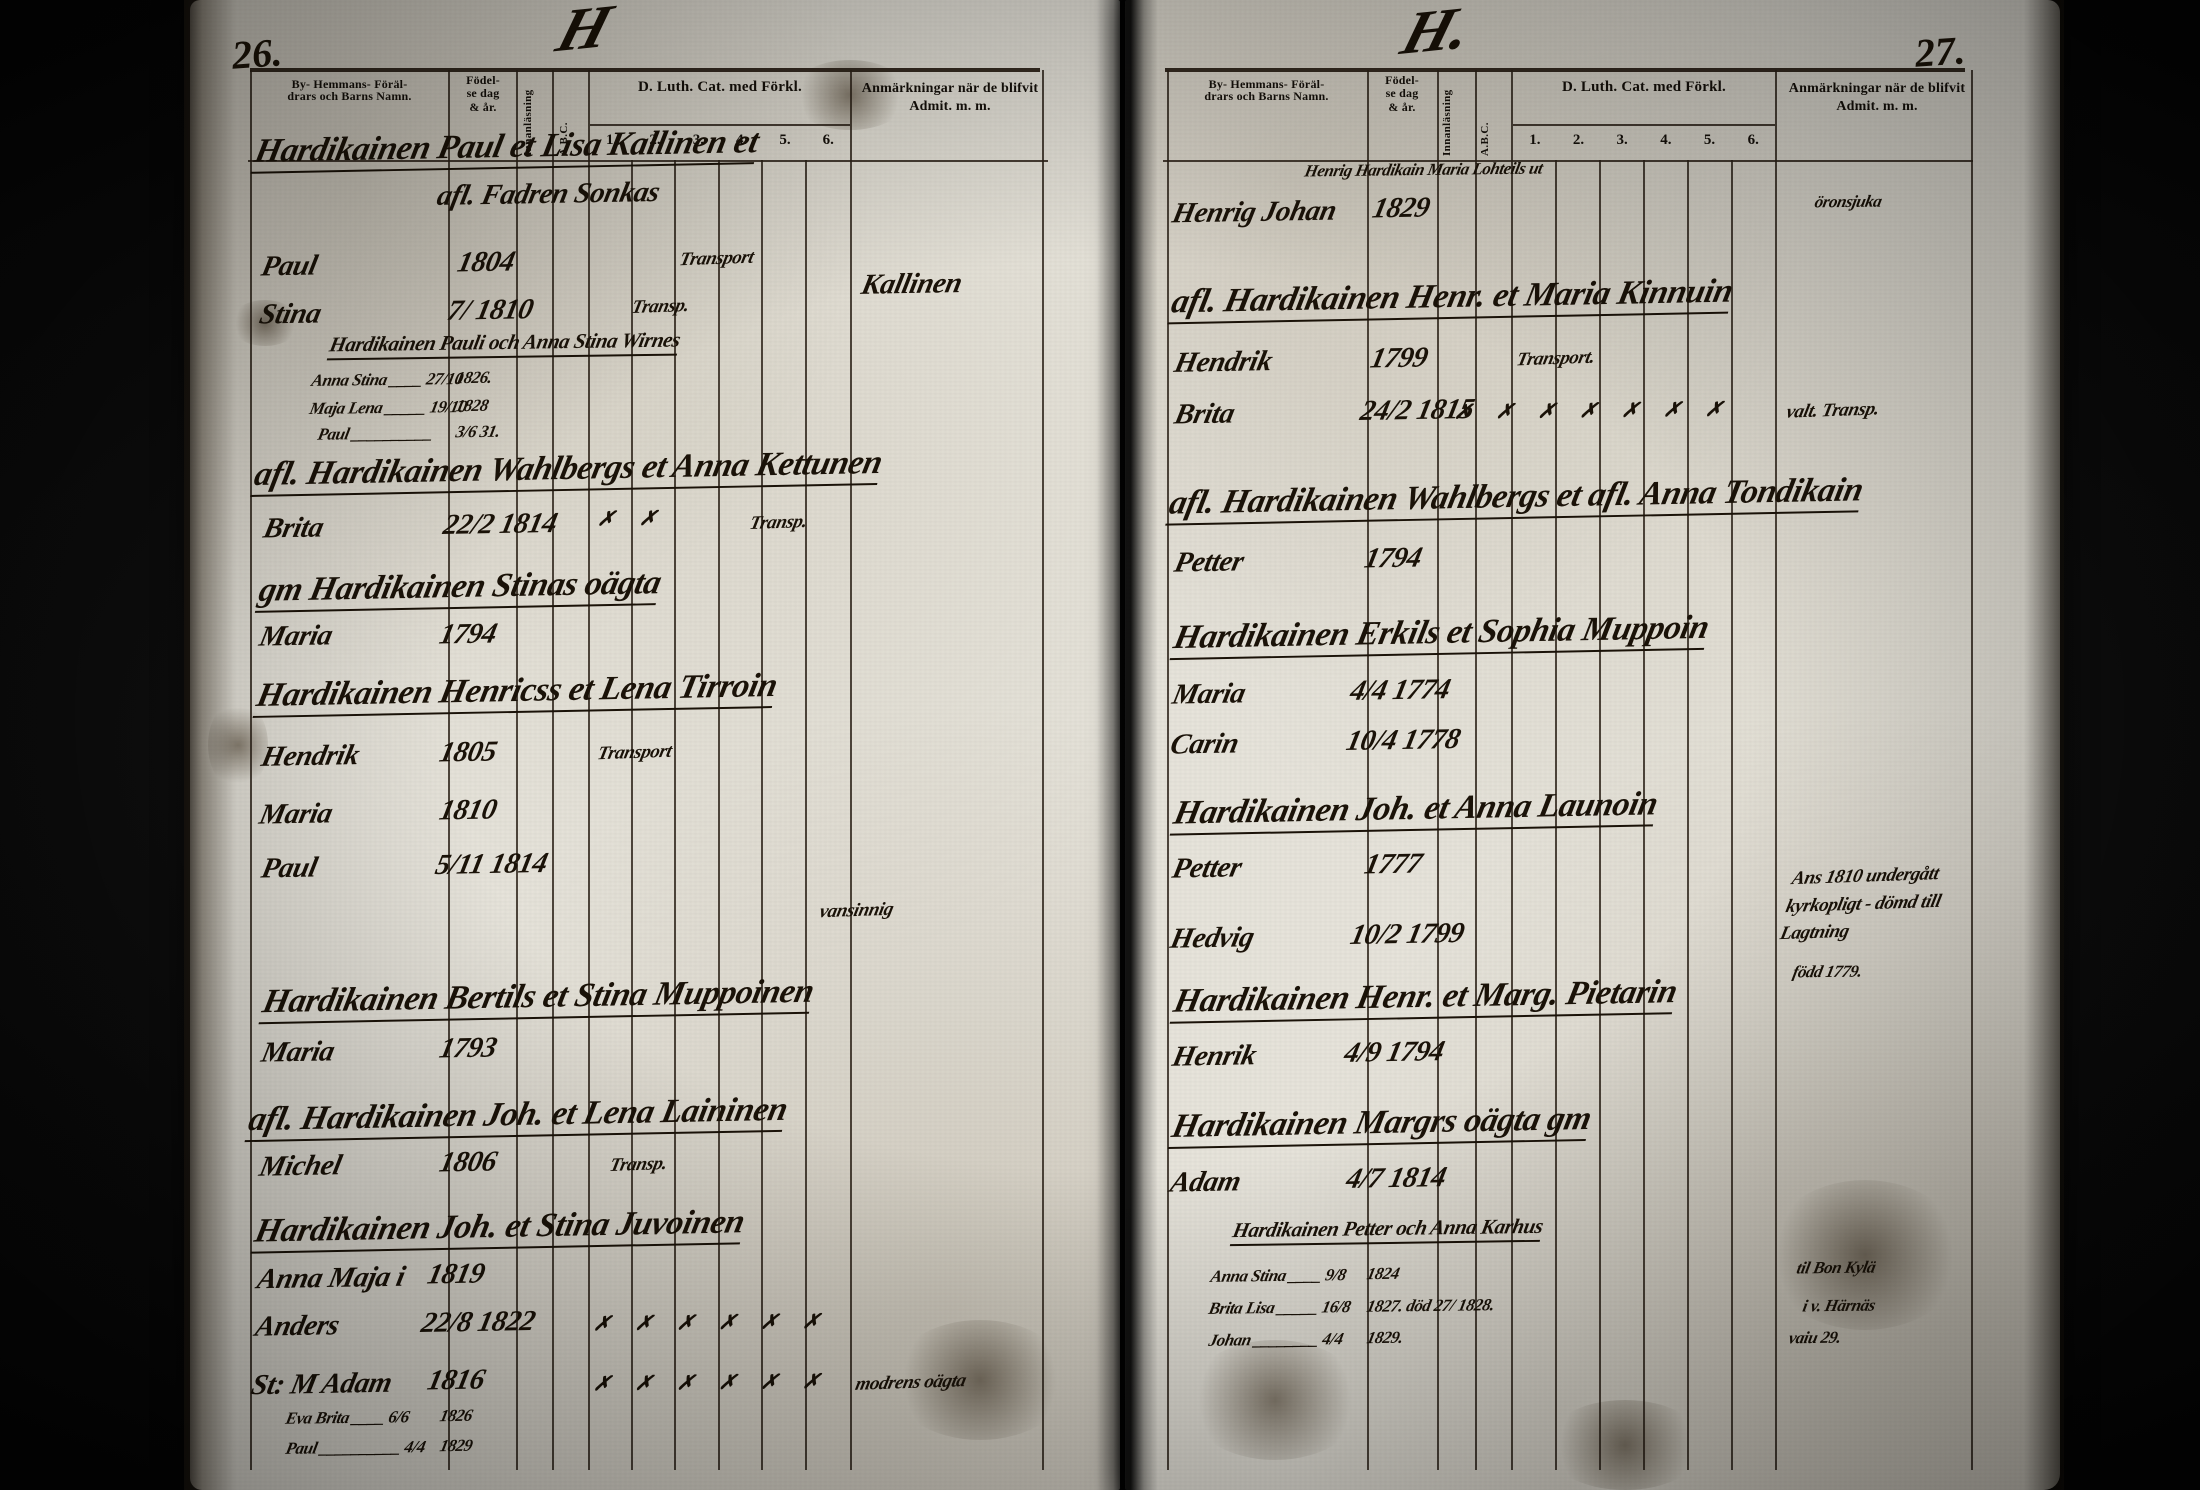 The height and width of the screenshot is (1490, 2200). Describe the element at coordinates (1827, 971) in the screenshot. I see `entry-note: född 1779.` at that location.